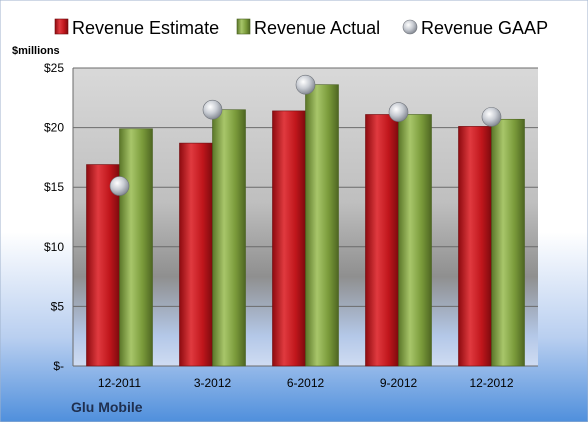 The image size is (588, 422). I want to click on legend-label: Revenue Estimate, so click(145, 28).